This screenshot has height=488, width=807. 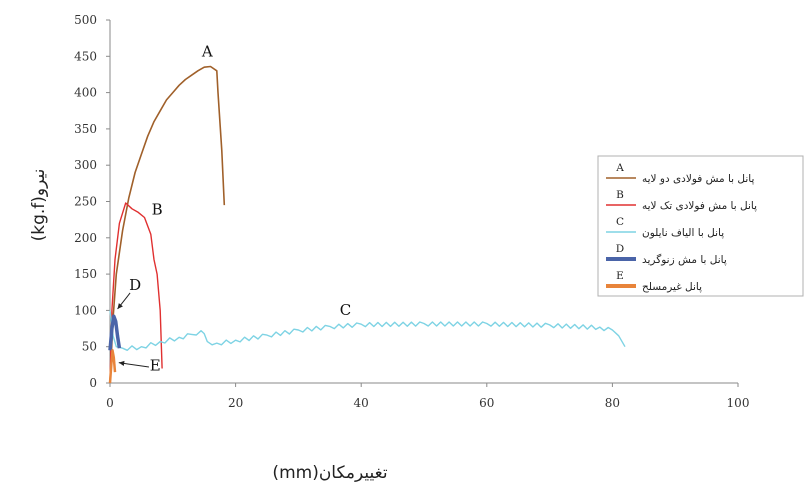 I want to click on series-line-c, so click(x=367, y=330).